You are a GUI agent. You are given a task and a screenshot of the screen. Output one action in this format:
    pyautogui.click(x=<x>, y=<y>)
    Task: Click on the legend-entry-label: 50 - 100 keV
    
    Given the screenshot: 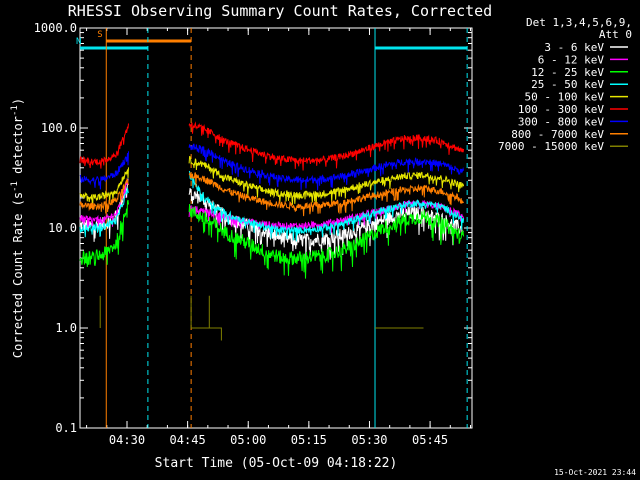 What is the action you would take?
    pyautogui.click(x=565, y=97)
    